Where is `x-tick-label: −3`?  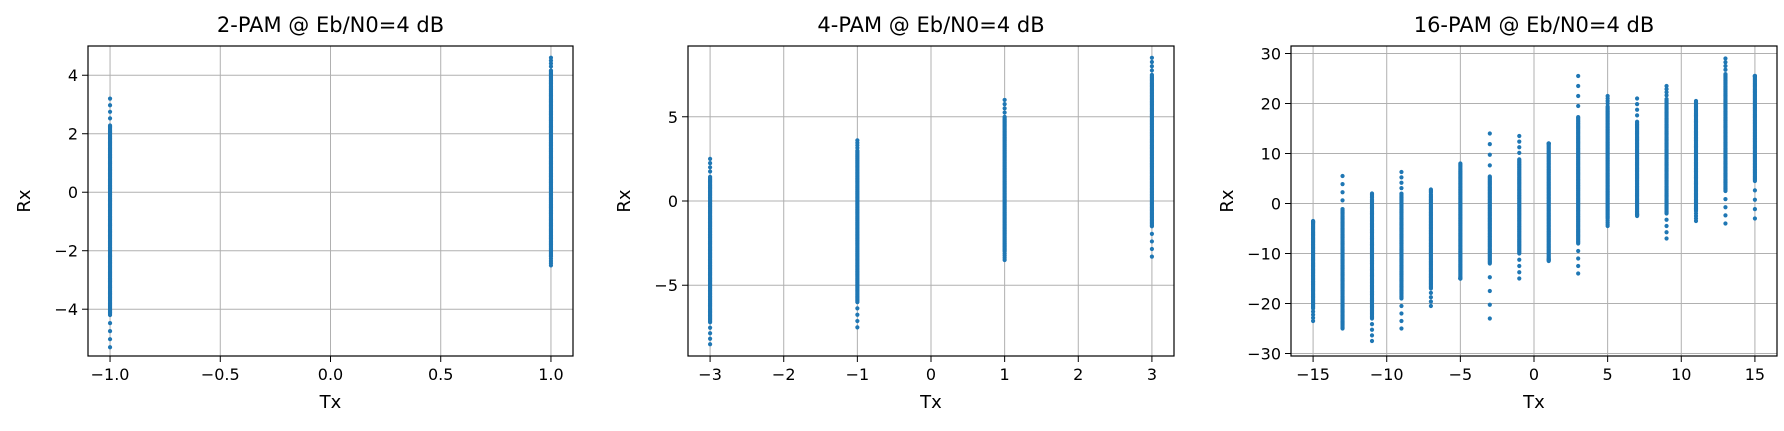
x-tick-label: −3 is located at coordinates (710, 374).